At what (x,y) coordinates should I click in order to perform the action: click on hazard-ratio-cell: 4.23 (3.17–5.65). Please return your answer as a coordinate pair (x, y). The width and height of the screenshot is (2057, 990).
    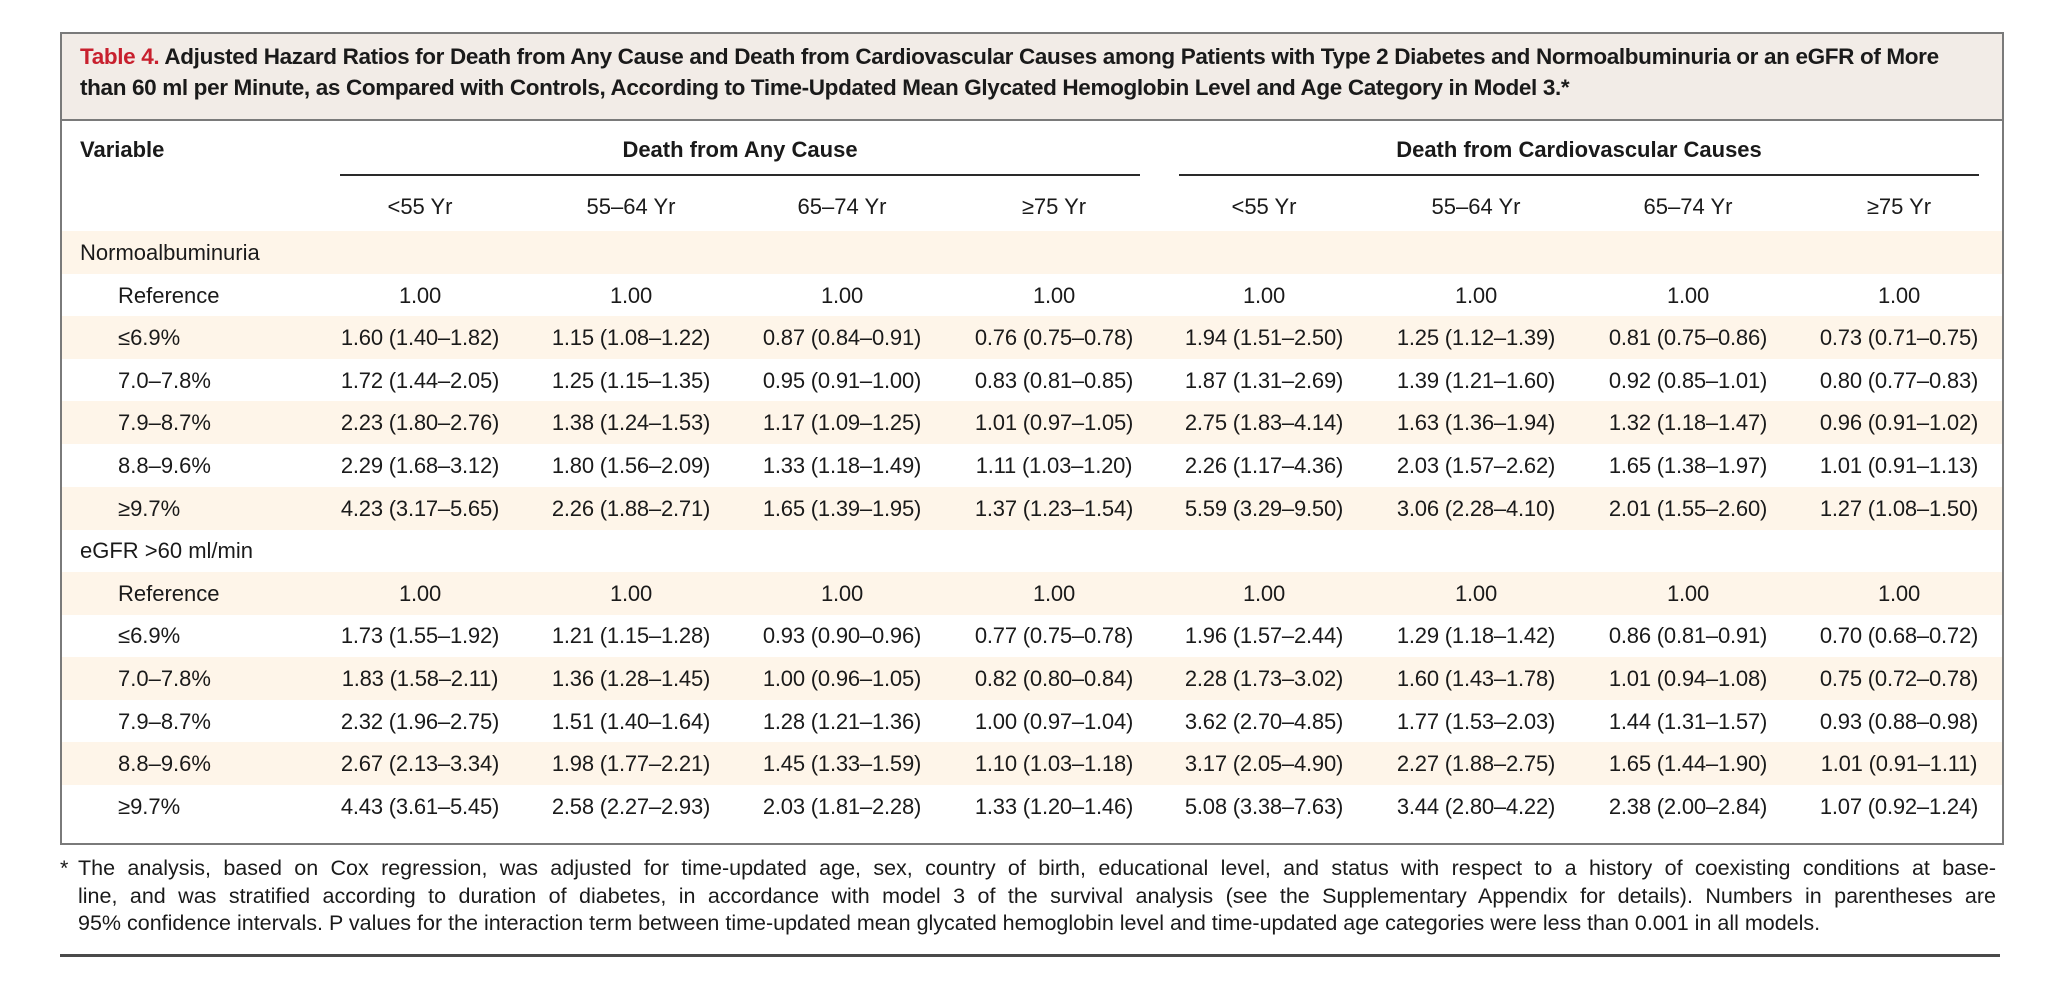
    Looking at the image, I should click on (420, 508).